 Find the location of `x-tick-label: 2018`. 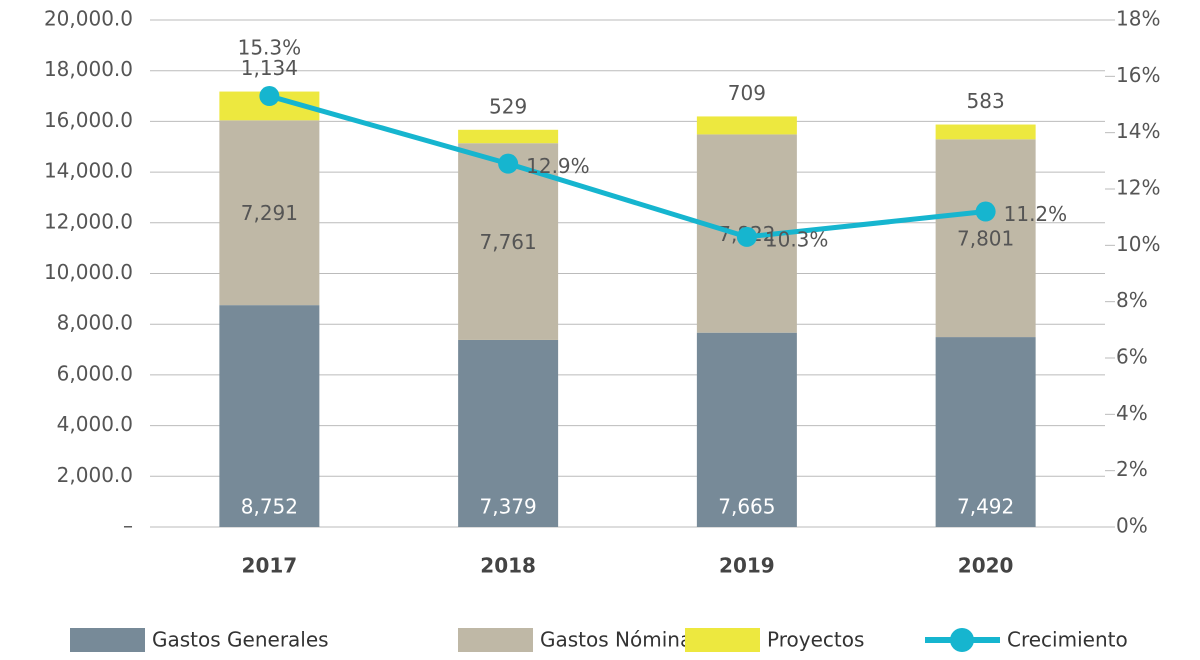

x-tick-label: 2018 is located at coordinates (508, 566).